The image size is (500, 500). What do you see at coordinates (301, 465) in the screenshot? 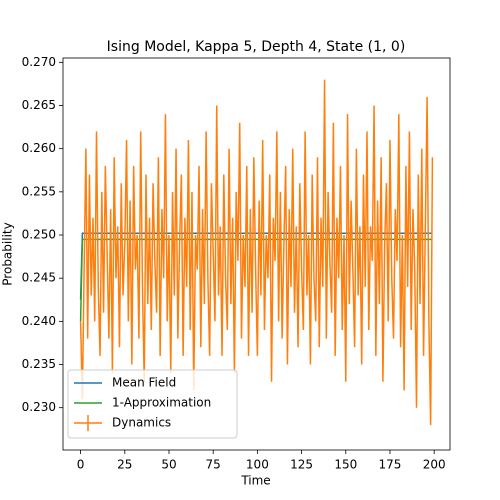
I see `x-tick-label: 125` at bounding box center [301, 465].